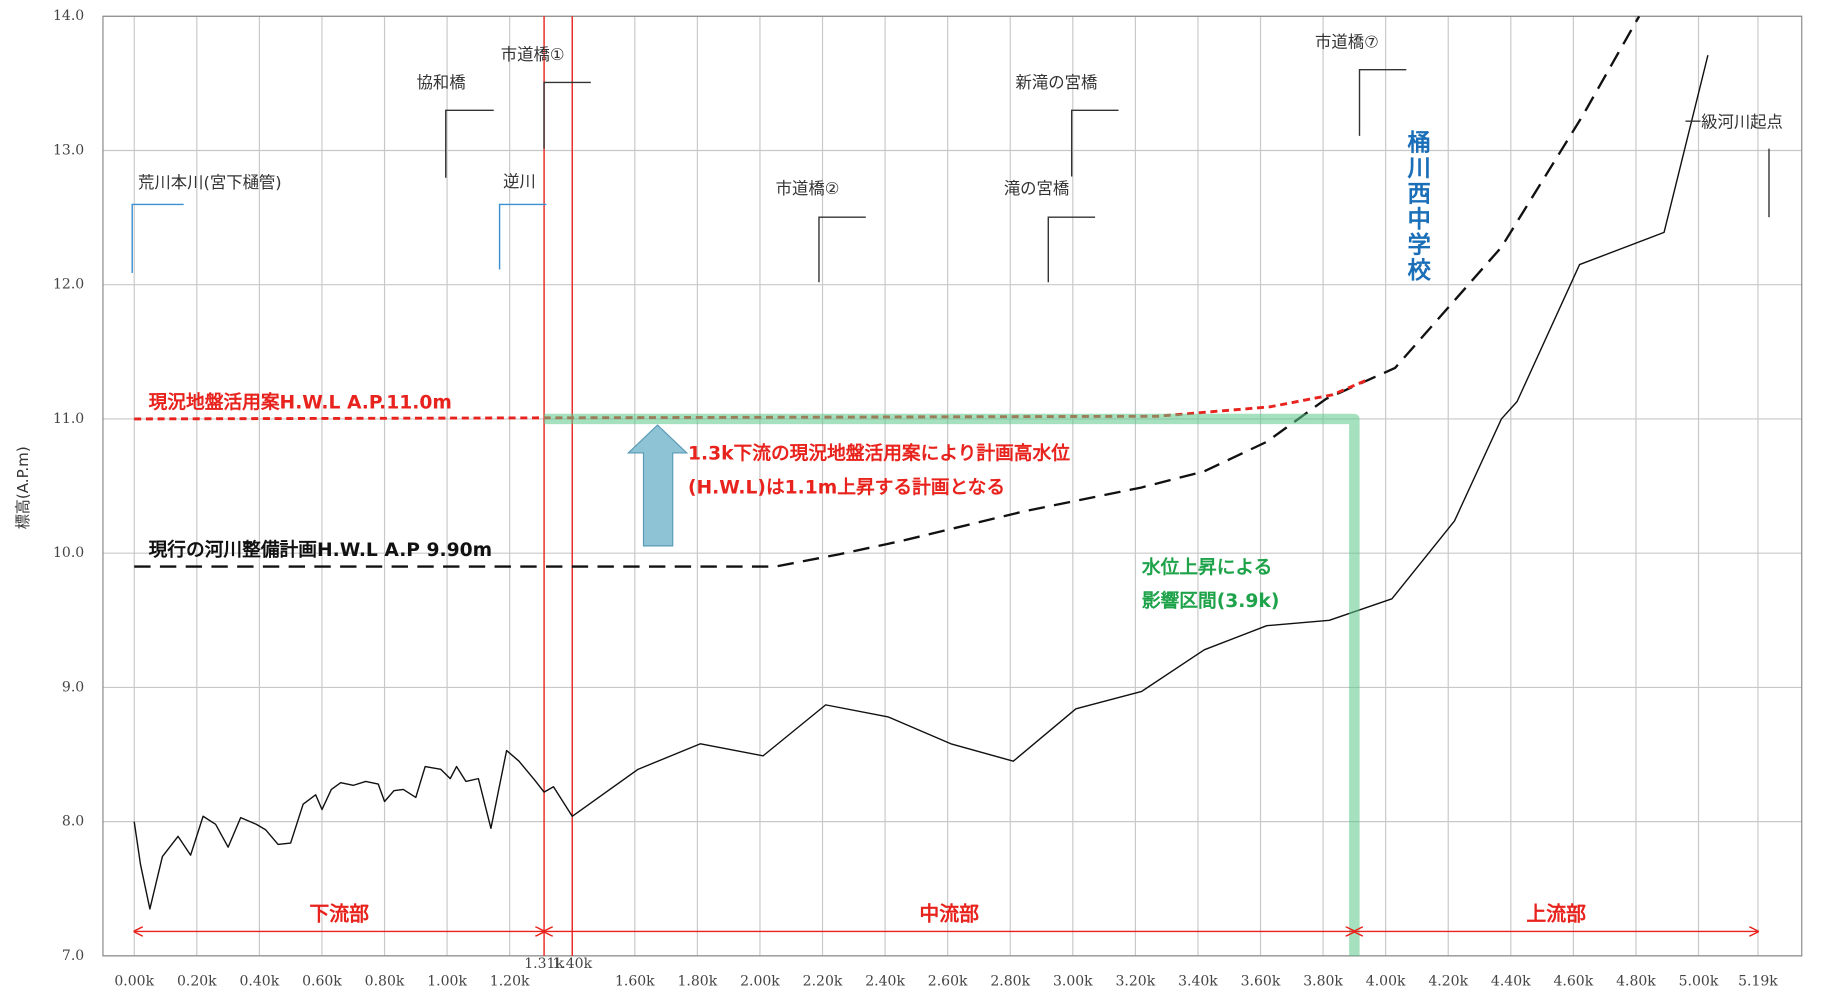 The width and height of the screenshot is (1831, 1000). Describe the element at coordinates (1734, 122) in the screenshot. I see `annotation-label: 一級河川起点` at that location.